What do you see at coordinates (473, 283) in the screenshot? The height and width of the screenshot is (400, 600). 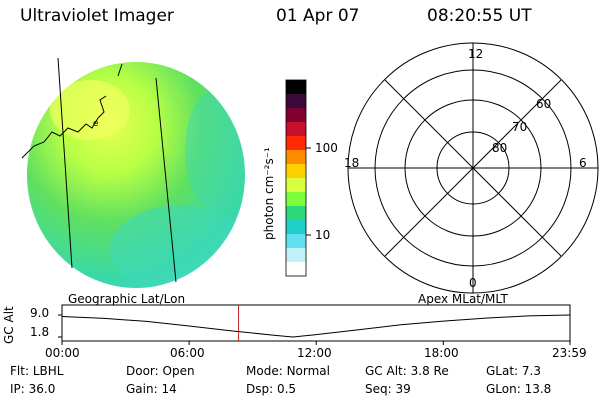 I see `mlt-label-0: 0` at bounding box center [473, 283].